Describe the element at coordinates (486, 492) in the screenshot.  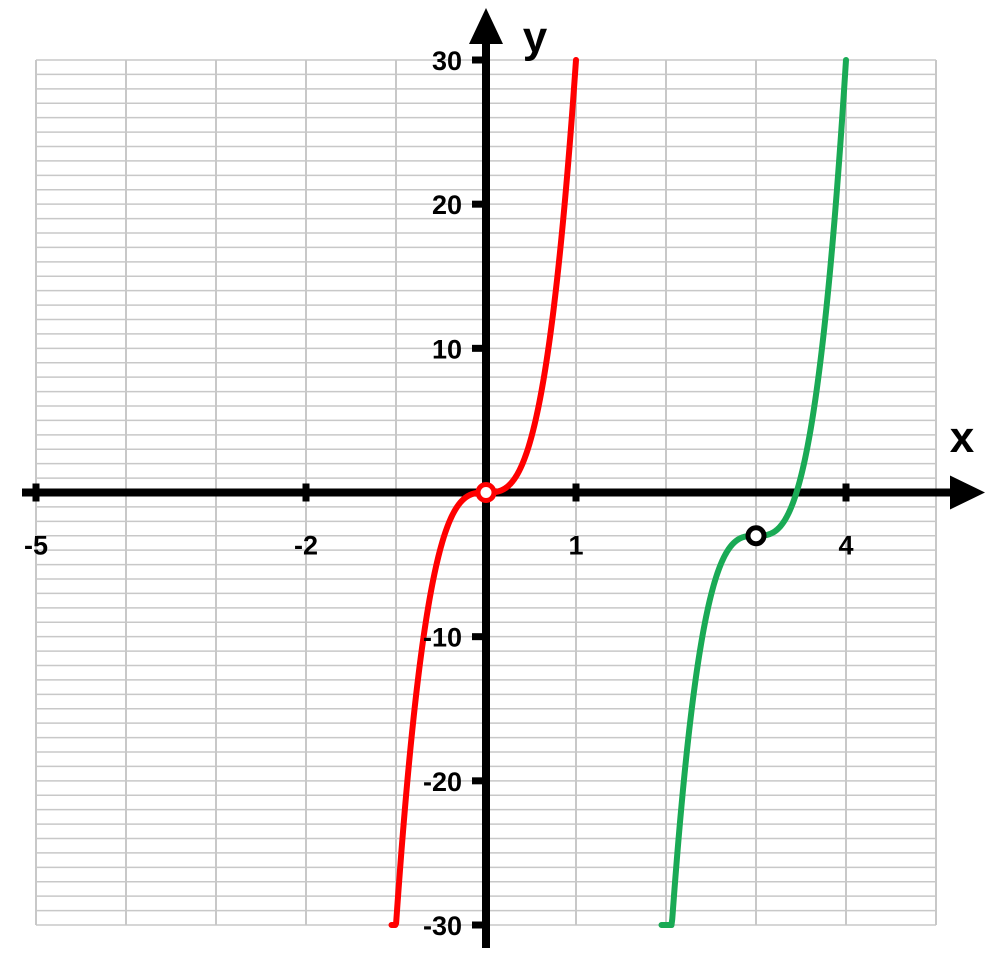
I see `series-0-point` at that location.